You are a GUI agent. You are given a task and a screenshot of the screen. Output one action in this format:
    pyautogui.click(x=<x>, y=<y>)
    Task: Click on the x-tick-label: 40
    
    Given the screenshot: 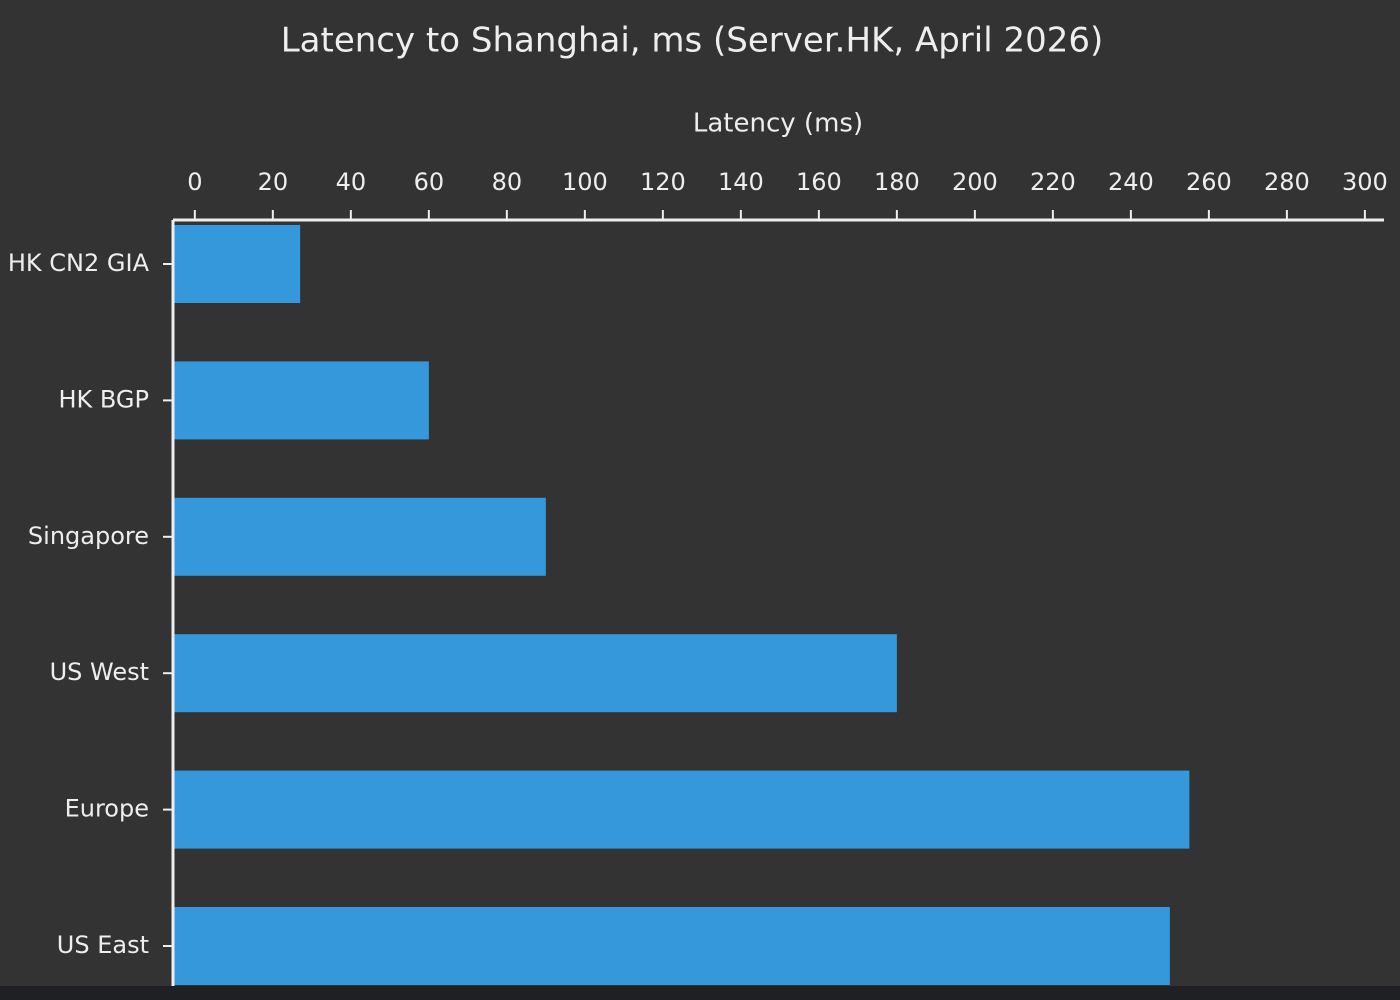 What is the action you would take?
    pyautogui.click(x=351, y=182)
    